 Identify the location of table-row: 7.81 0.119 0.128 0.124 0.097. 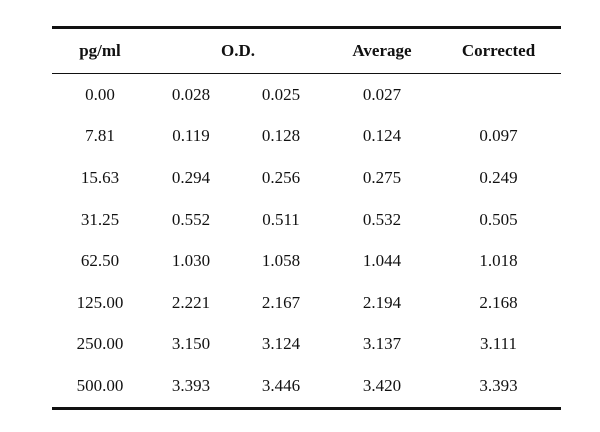
(306, 137).